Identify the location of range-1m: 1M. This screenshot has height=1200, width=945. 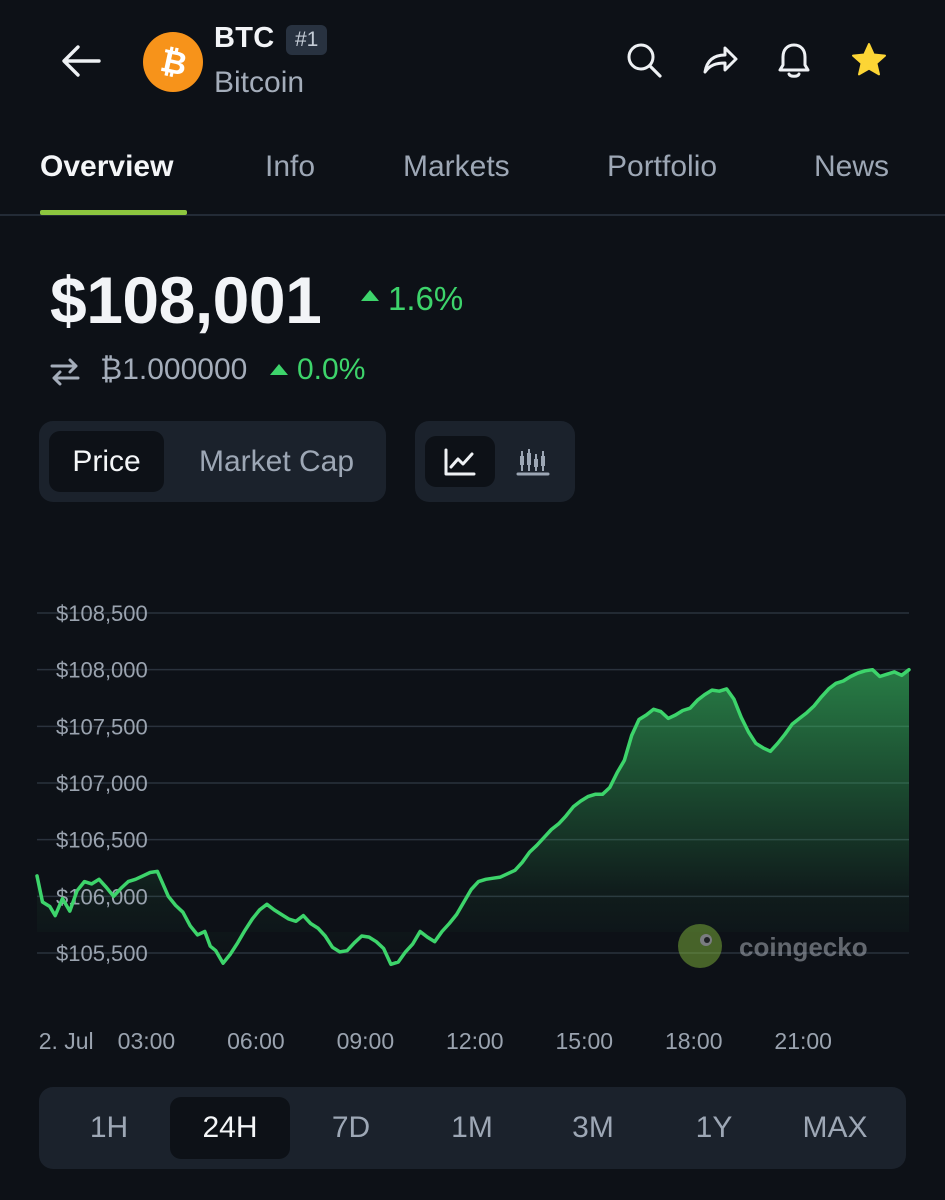
(472, 1127).